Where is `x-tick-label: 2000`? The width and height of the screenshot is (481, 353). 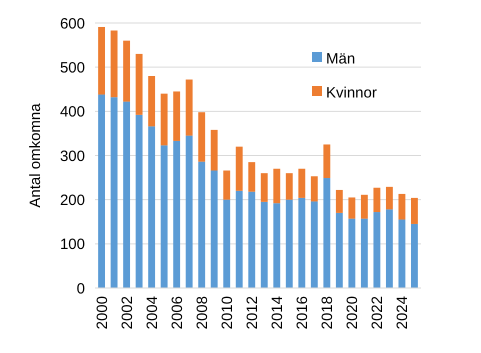 x-tick-label: 2000 is located at coordinates (102, 313).